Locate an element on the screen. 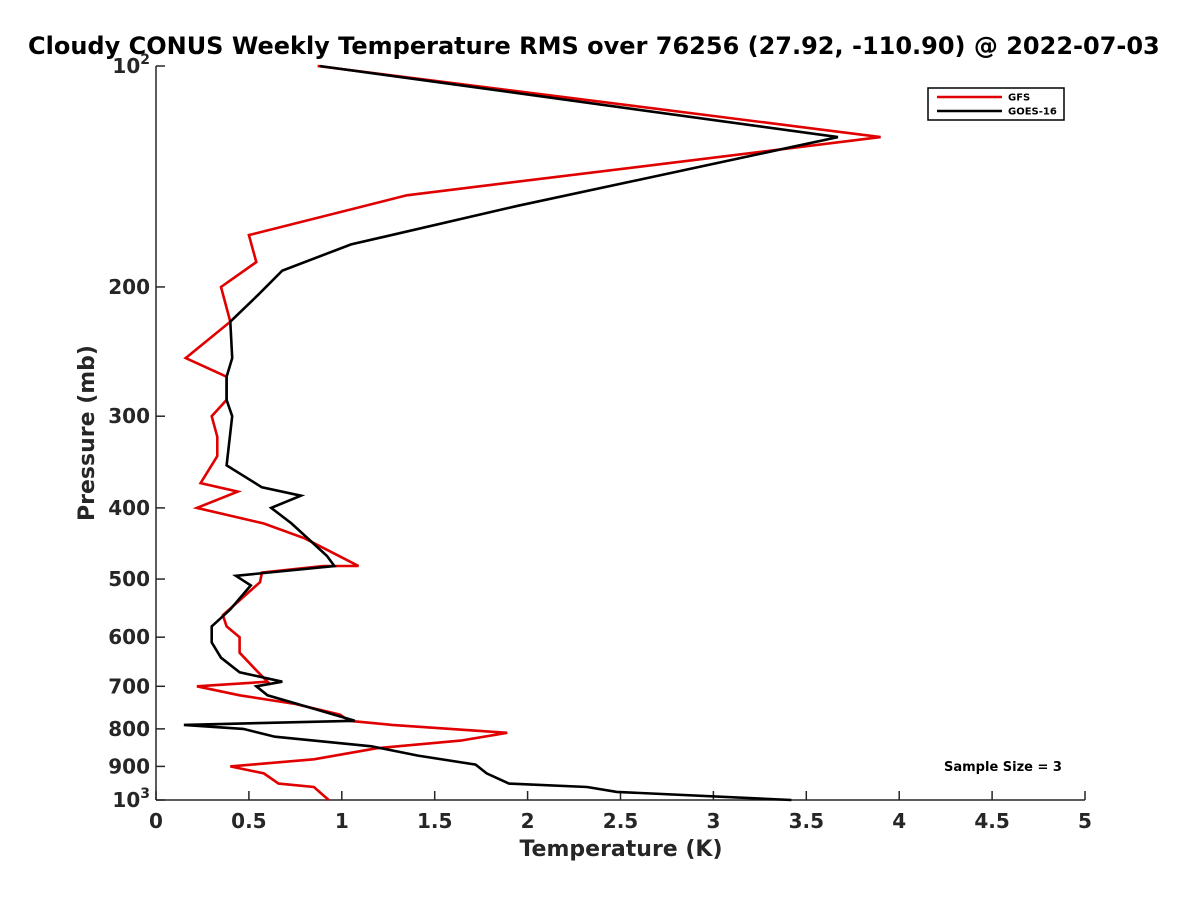 Image resolution: width=1200 pixels, height=900 pixels. x-tick-label: 5 is located at coordinates (1085, 821).